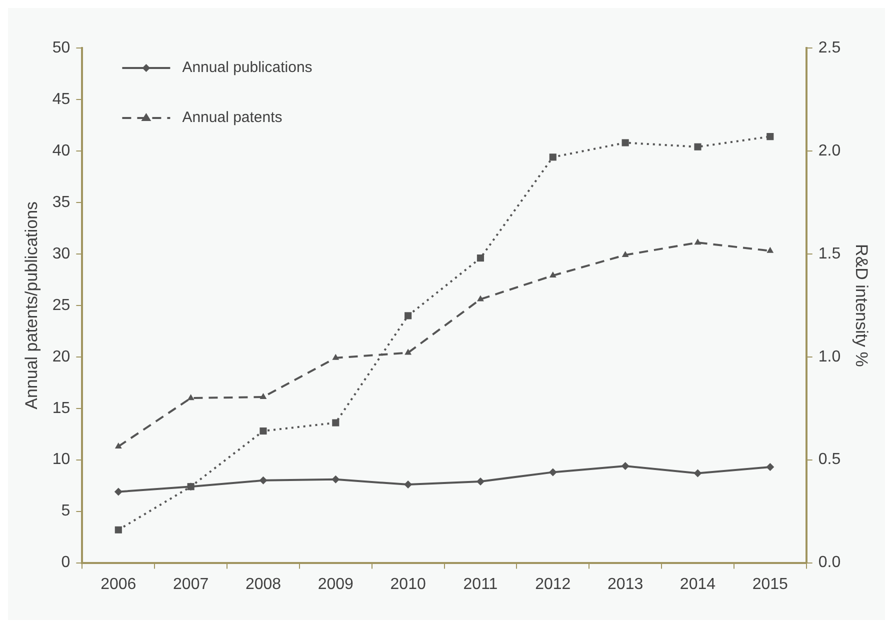  I want to click on x-tick-label: 2011, so click(480, 584).